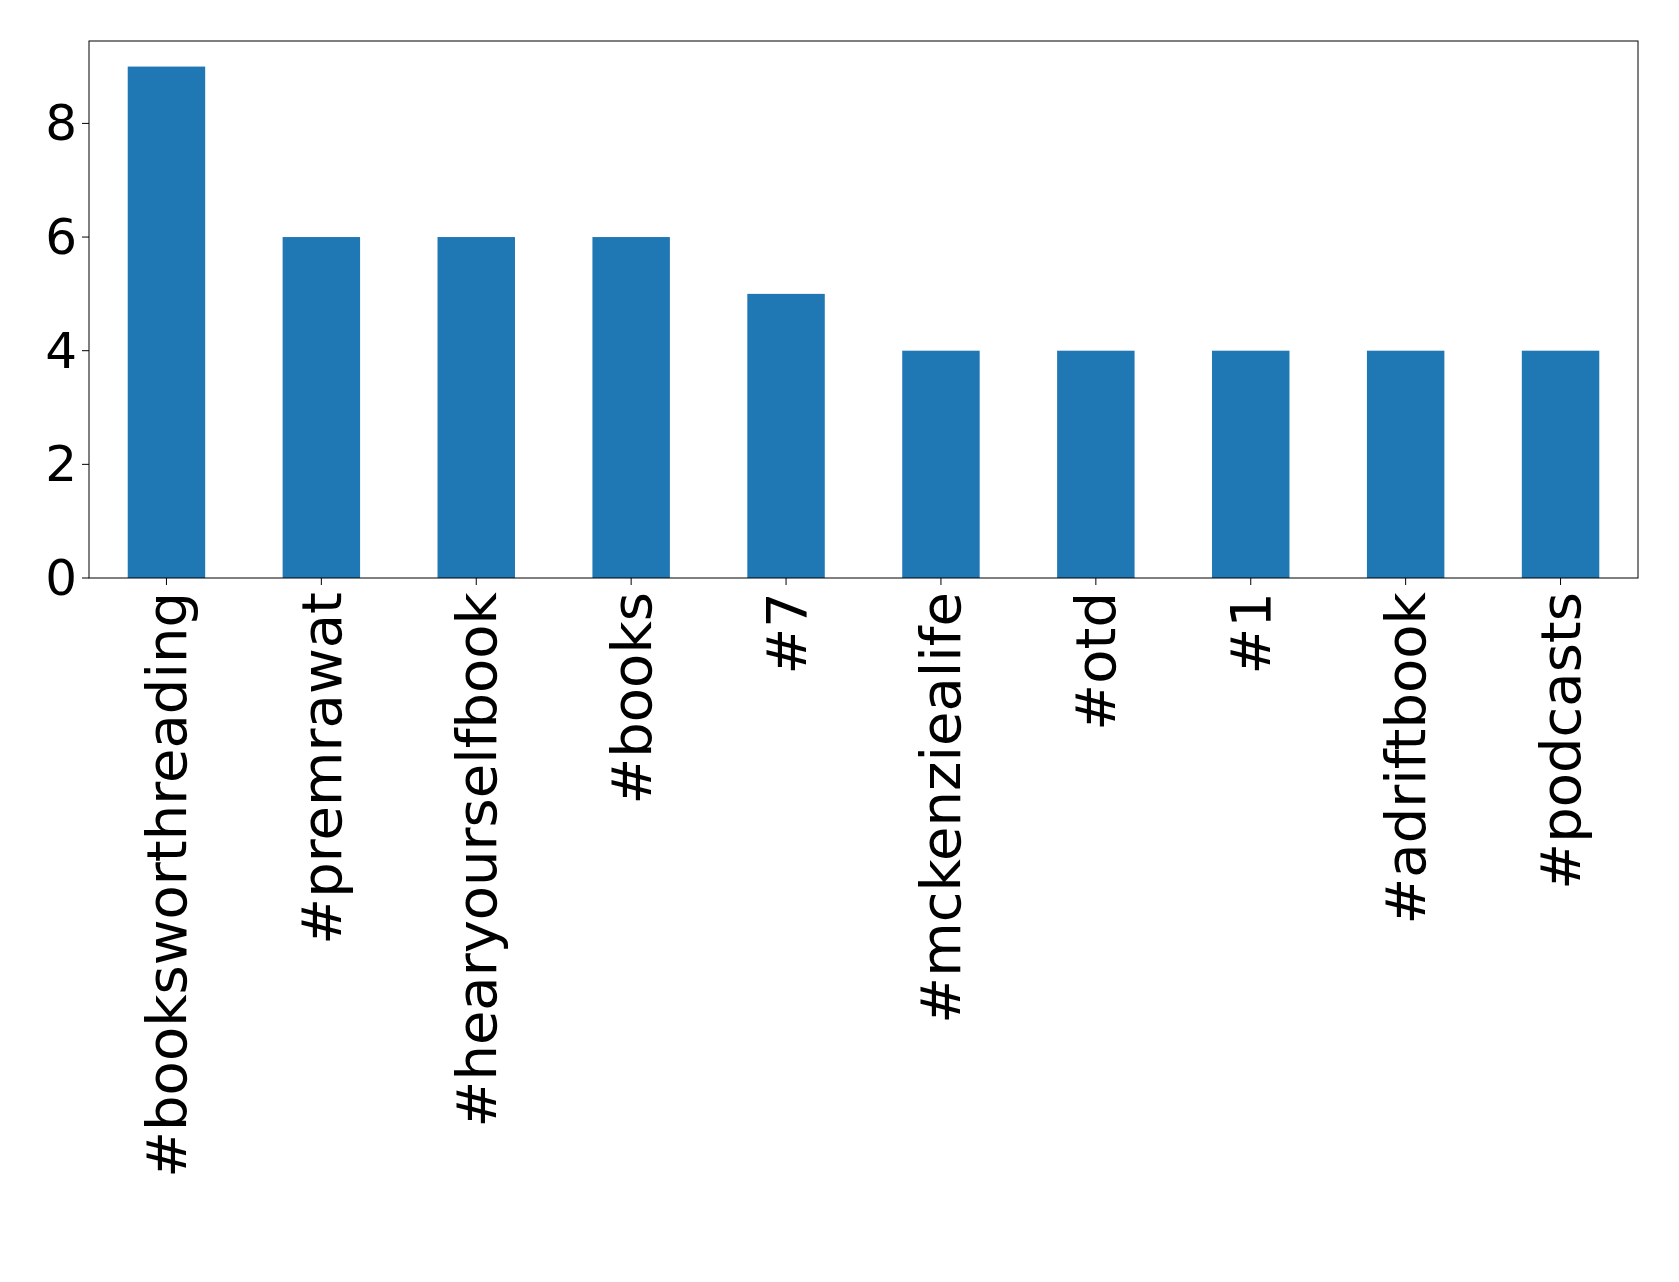  I want to click on y-tick-label: 0, so click(61, 578).